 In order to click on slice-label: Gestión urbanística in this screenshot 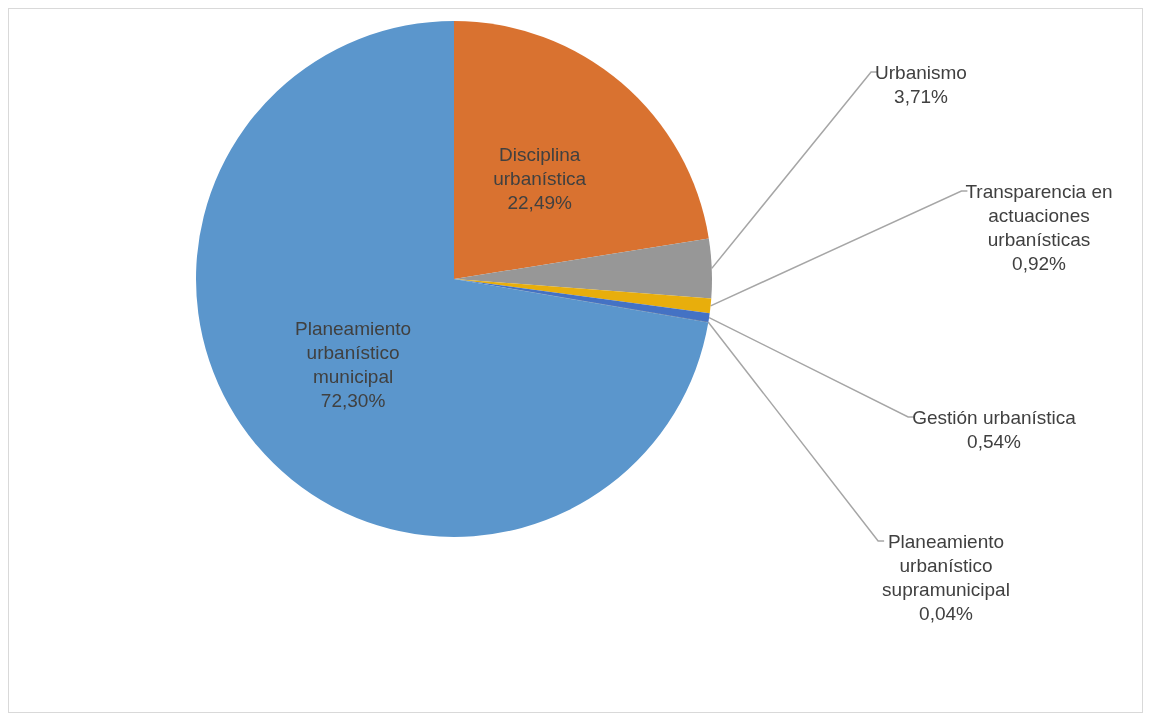, I will do `click(994, 417)`.